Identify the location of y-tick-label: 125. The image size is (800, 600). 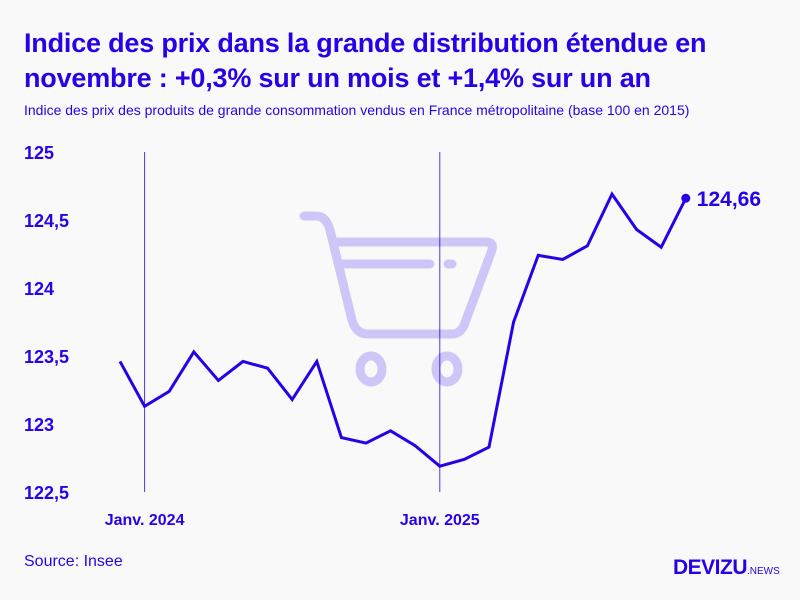
(39, 153).